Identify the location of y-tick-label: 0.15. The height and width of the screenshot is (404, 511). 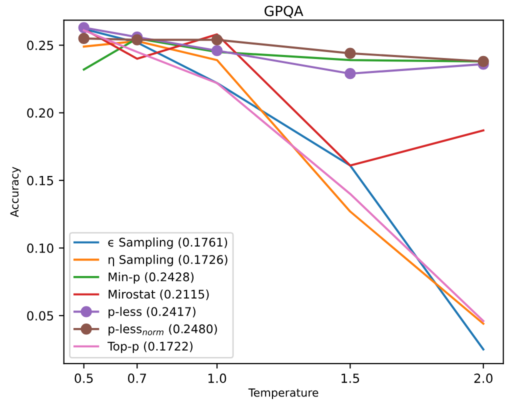
(40, 181).